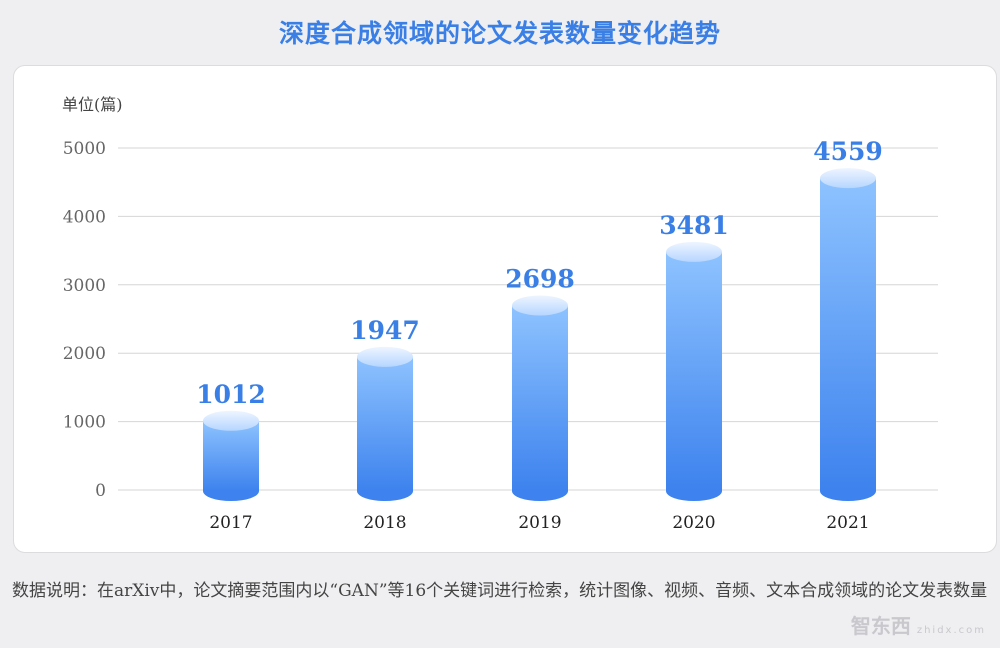 The height and width of the screenshot is (648, 1000). Describe the element at coordinates (499, 33) in the screenshot. I see `chart-title: 深度合成领域的论文发表数量变化趋势` at that location.